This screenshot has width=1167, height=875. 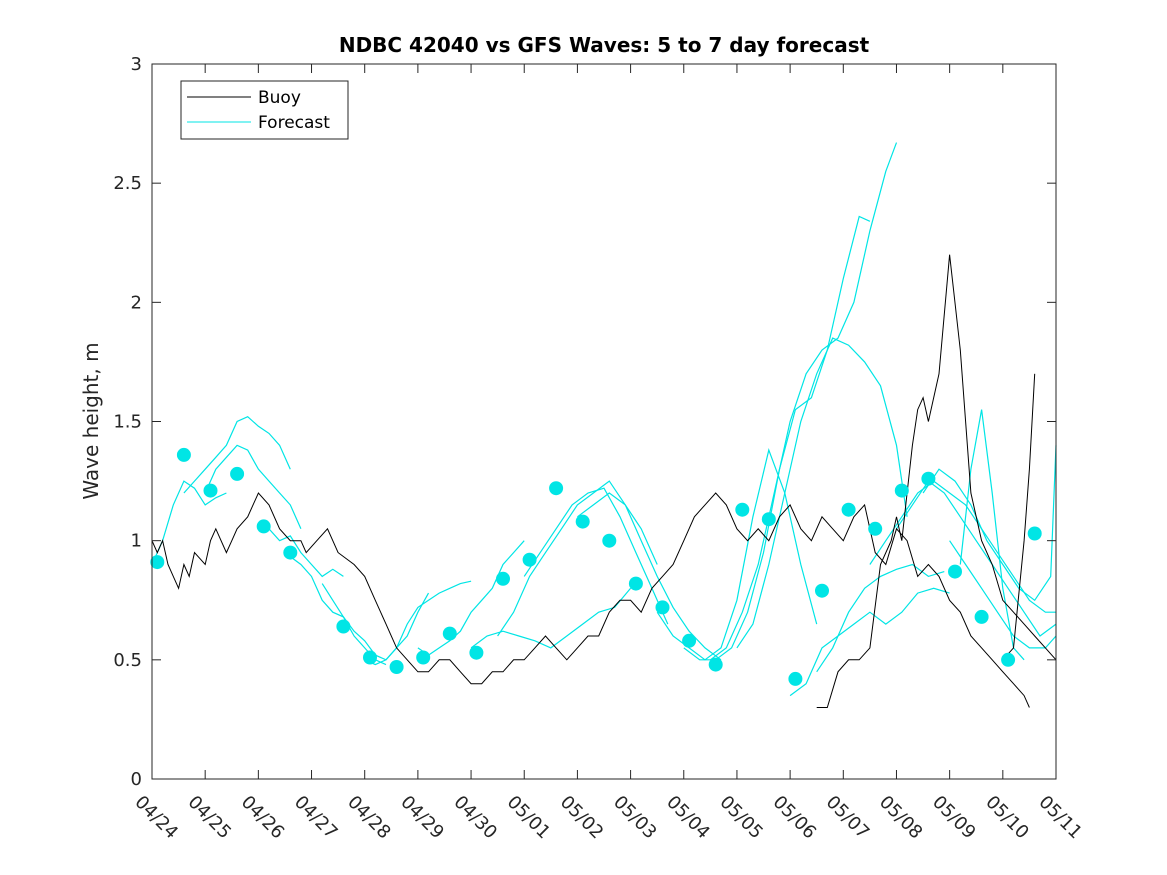 What do you see at coordinates (136, 64) in the screenshot?
I see `y-tick-label: 3` at bounding box center [136, 64].